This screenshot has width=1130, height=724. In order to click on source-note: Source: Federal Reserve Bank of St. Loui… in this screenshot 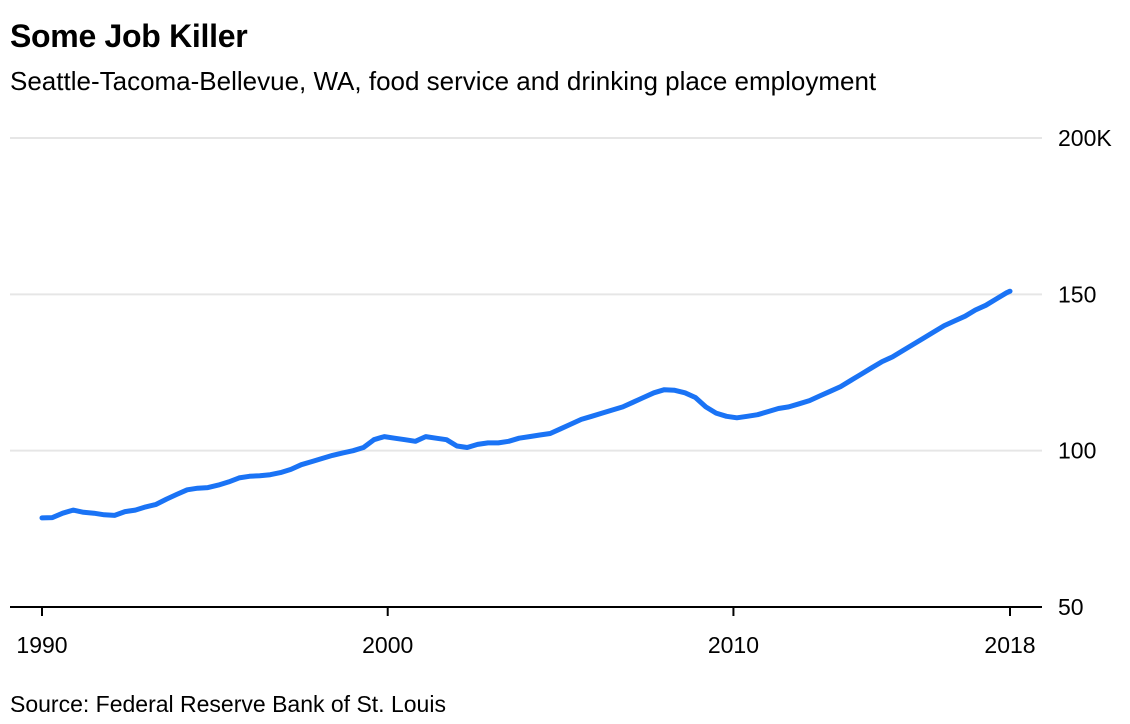, I will do `click(228, 704)`.